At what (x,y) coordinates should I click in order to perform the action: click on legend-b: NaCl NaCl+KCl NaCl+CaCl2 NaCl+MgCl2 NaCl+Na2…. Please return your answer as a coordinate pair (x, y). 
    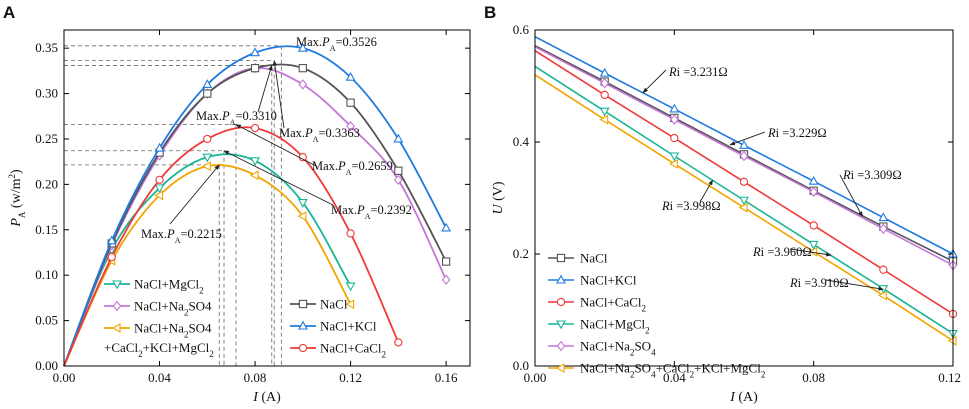
    Looking at the image, I should click on (656, 315).